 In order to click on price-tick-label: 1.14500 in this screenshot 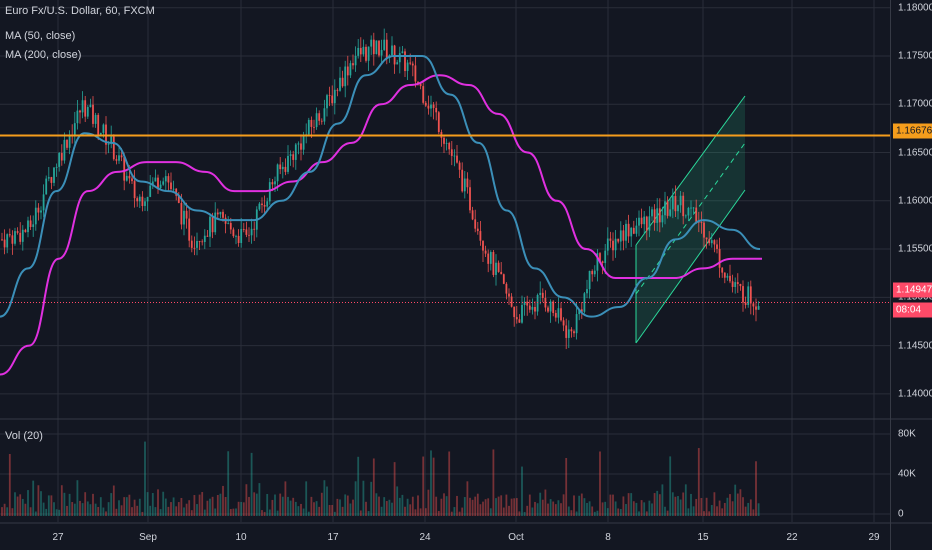, I will do `click(915, 346)`.